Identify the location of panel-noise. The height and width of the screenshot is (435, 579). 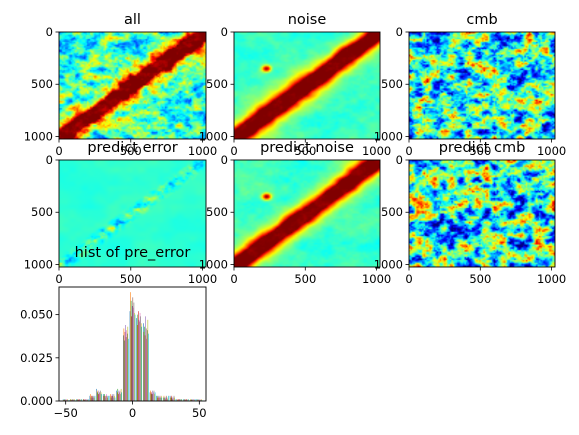
(305, 87).